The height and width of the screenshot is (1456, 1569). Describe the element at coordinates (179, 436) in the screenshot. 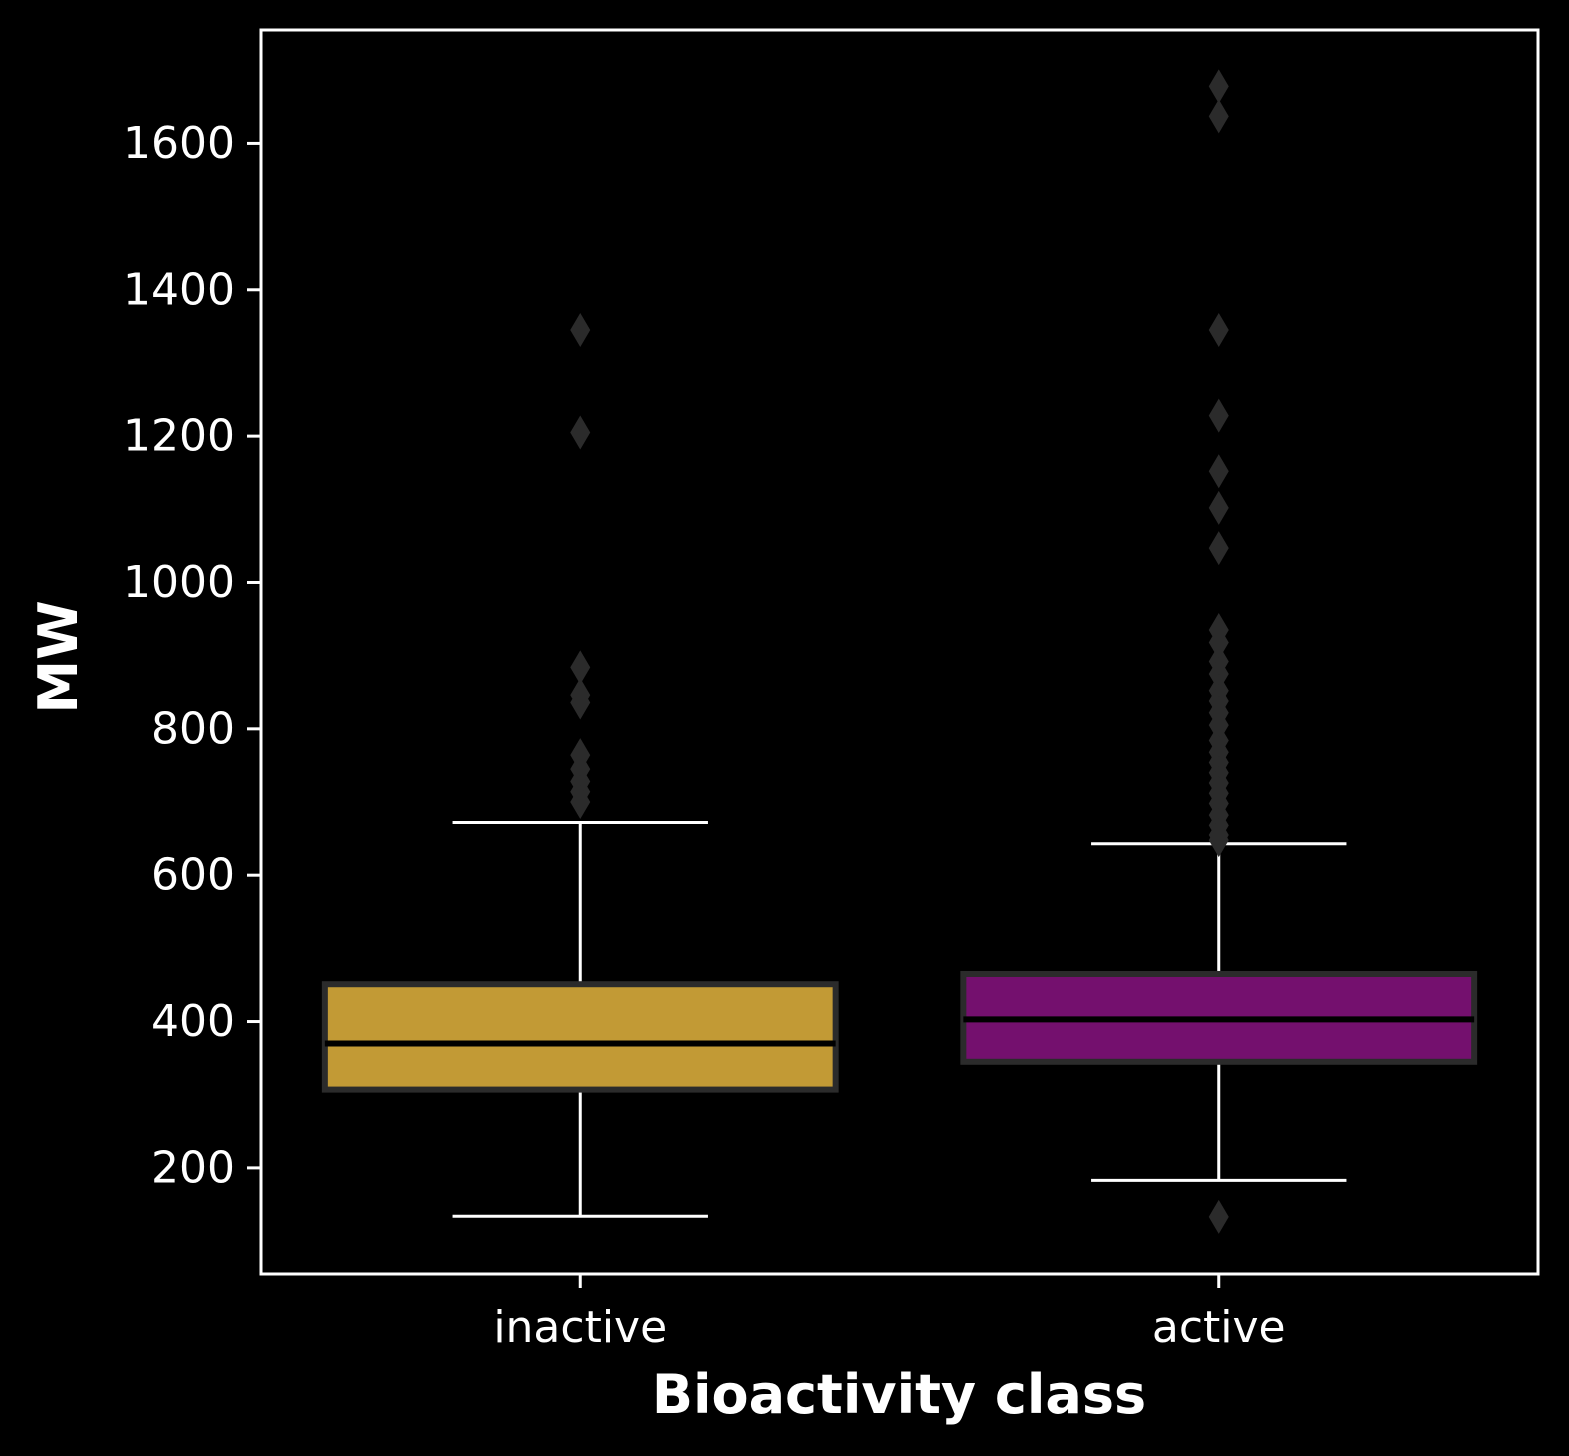

I see `y-tick-label-1200: 1200` at that location.